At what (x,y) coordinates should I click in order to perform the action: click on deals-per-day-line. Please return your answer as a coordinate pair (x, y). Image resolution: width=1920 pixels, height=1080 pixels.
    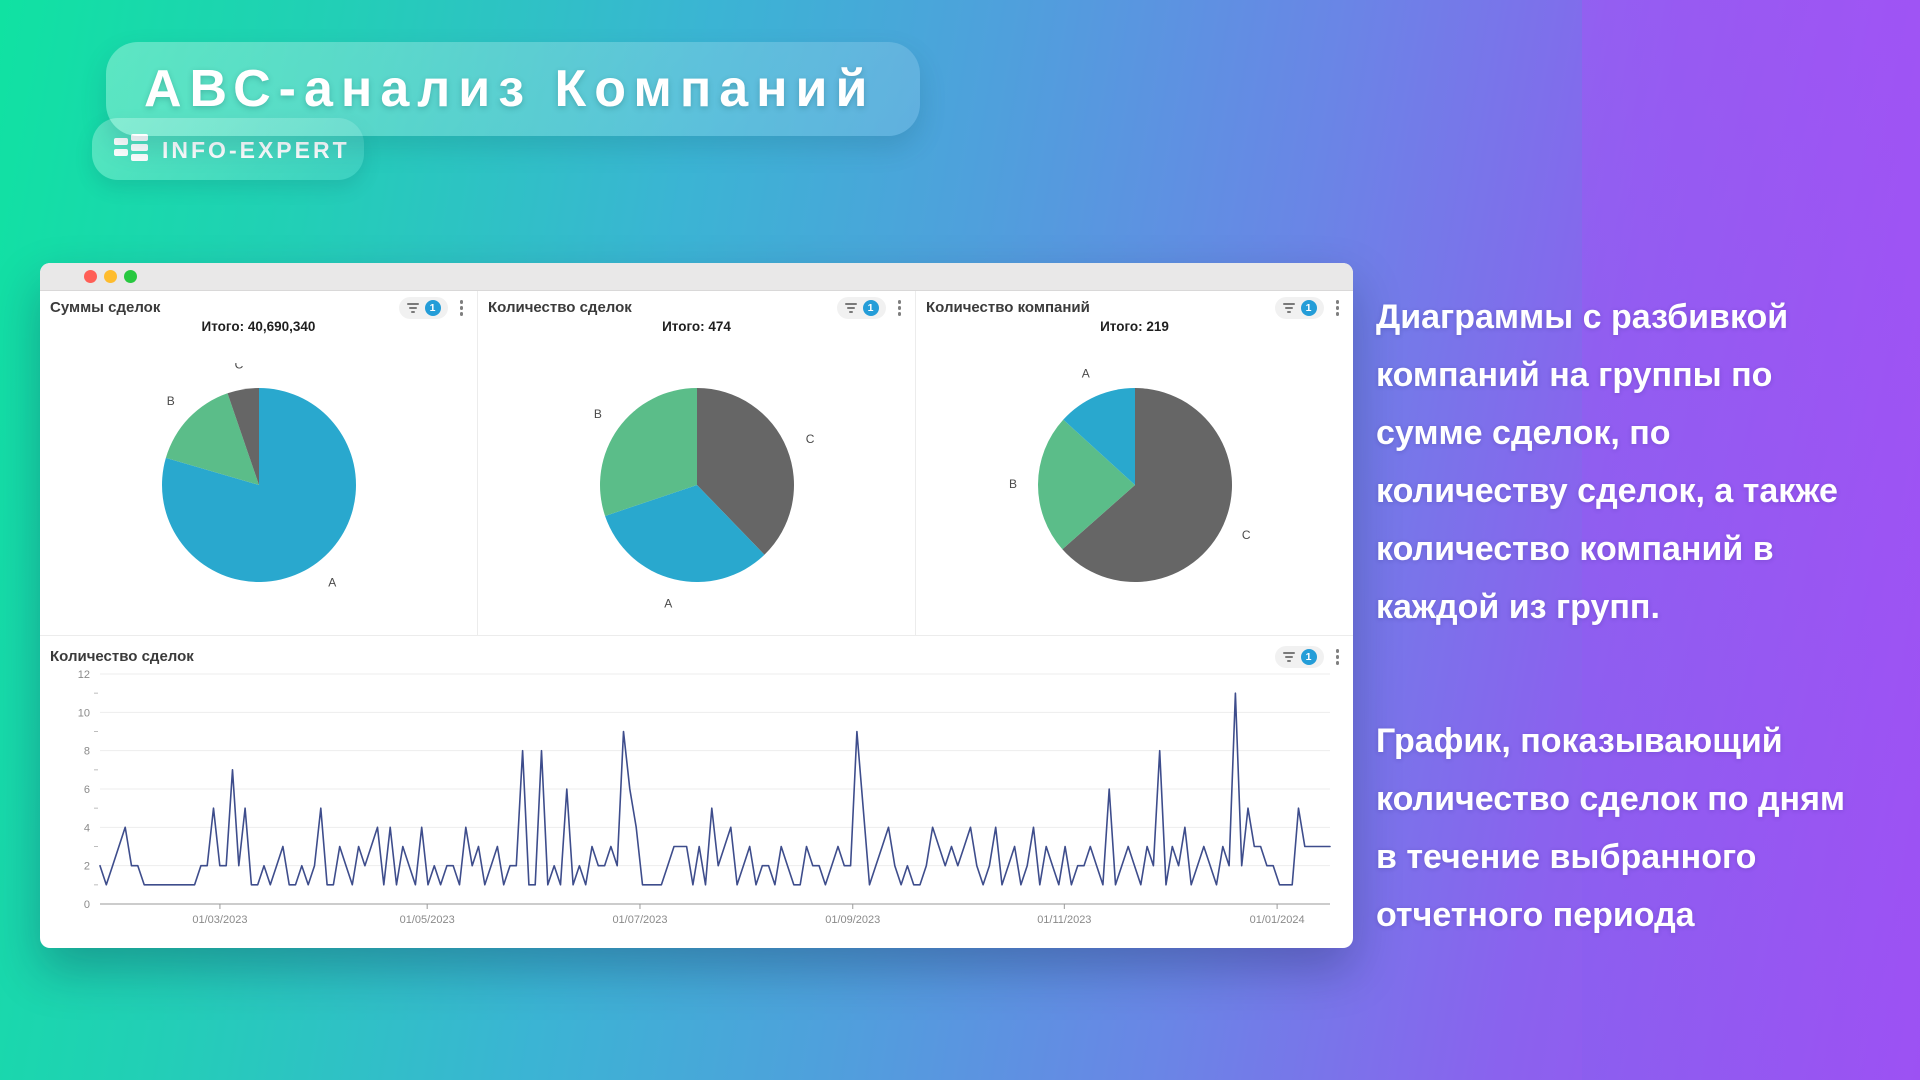
    Looking at the image, I should click on (715, 789).